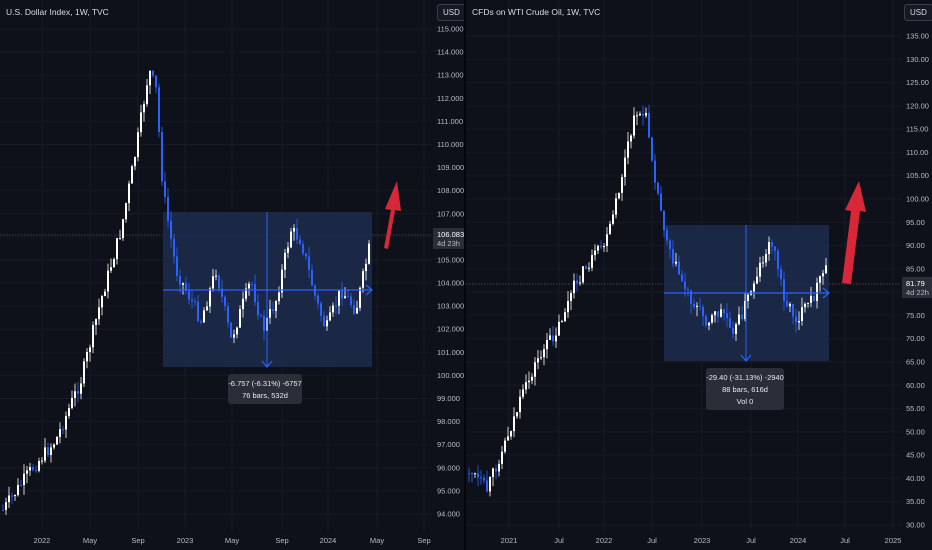  I want to click on wti-up-arrow-drawing, so click(854, 232).